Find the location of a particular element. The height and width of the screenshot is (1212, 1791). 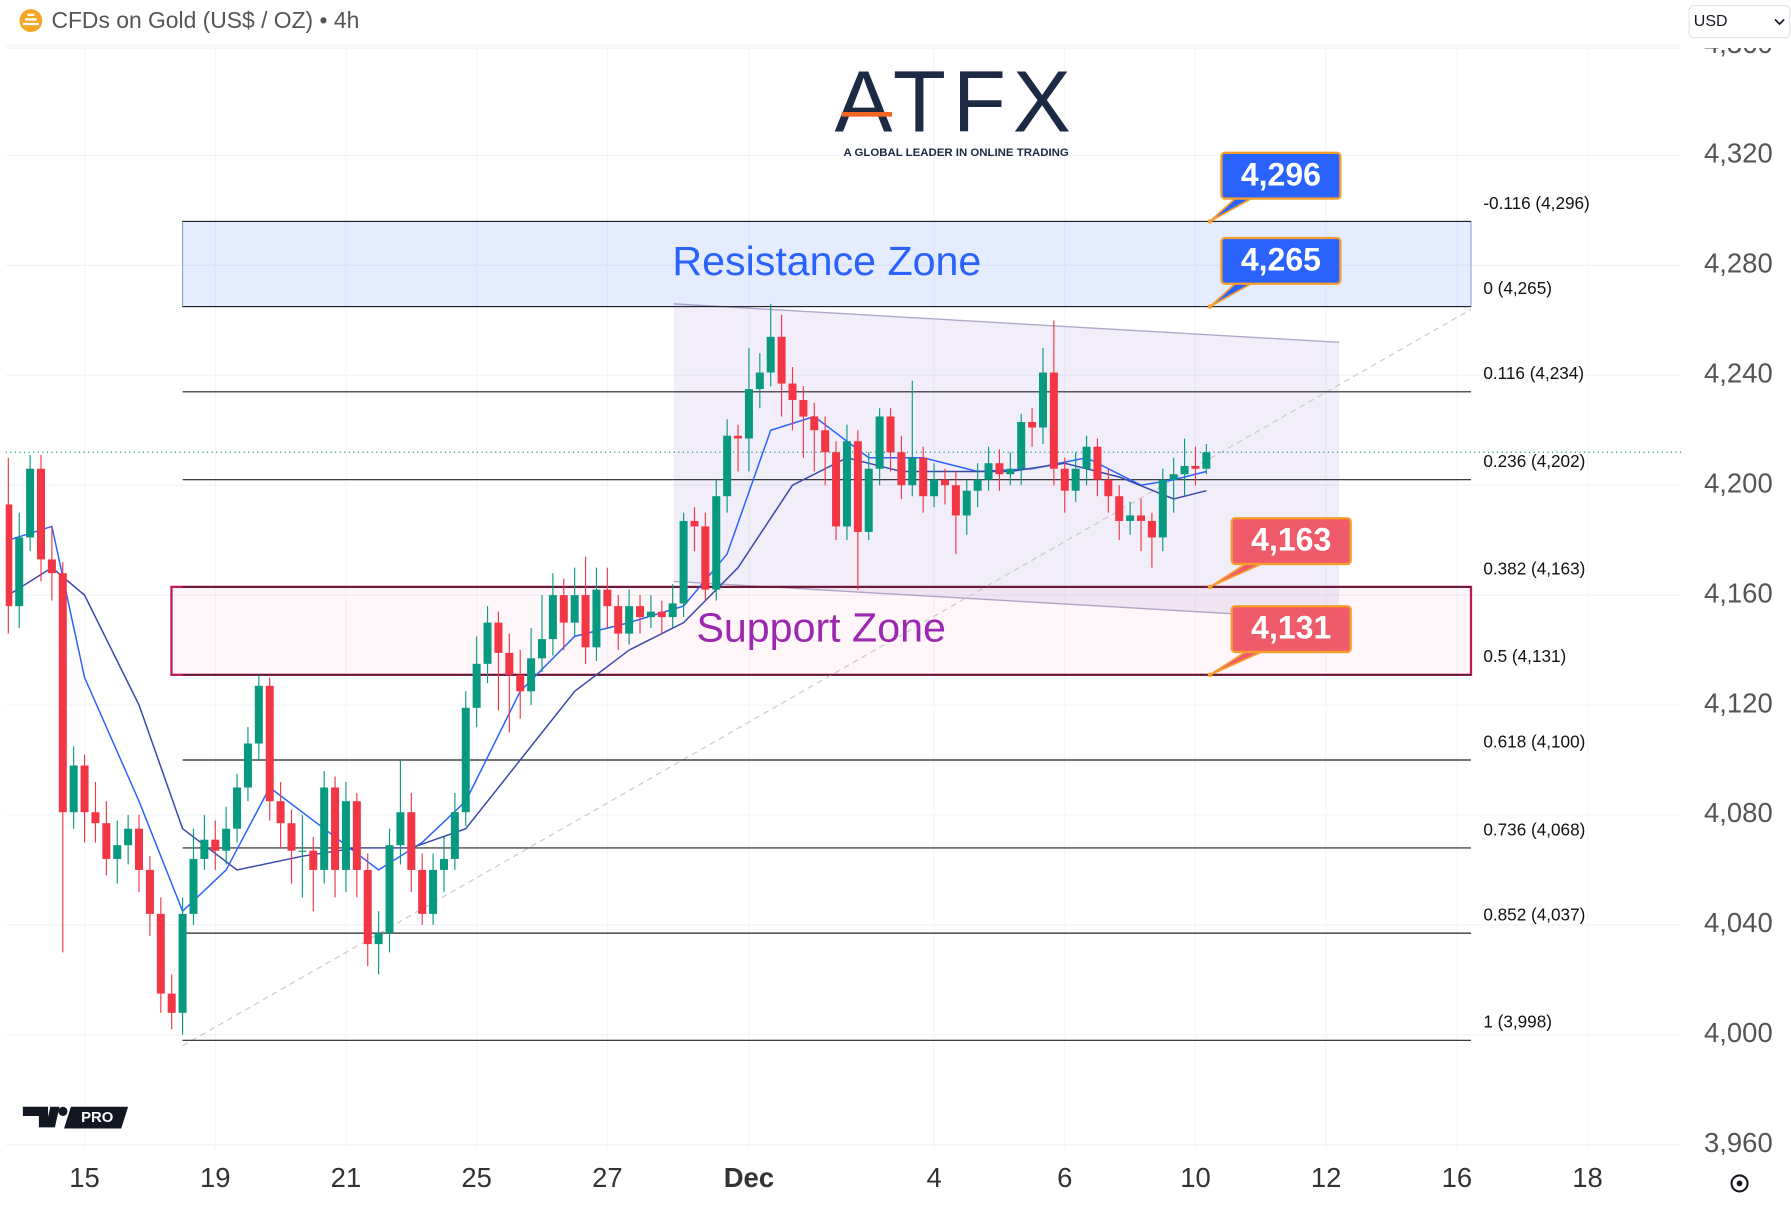

x-tick-label: 10 is located at coordinates (1195, 1177).